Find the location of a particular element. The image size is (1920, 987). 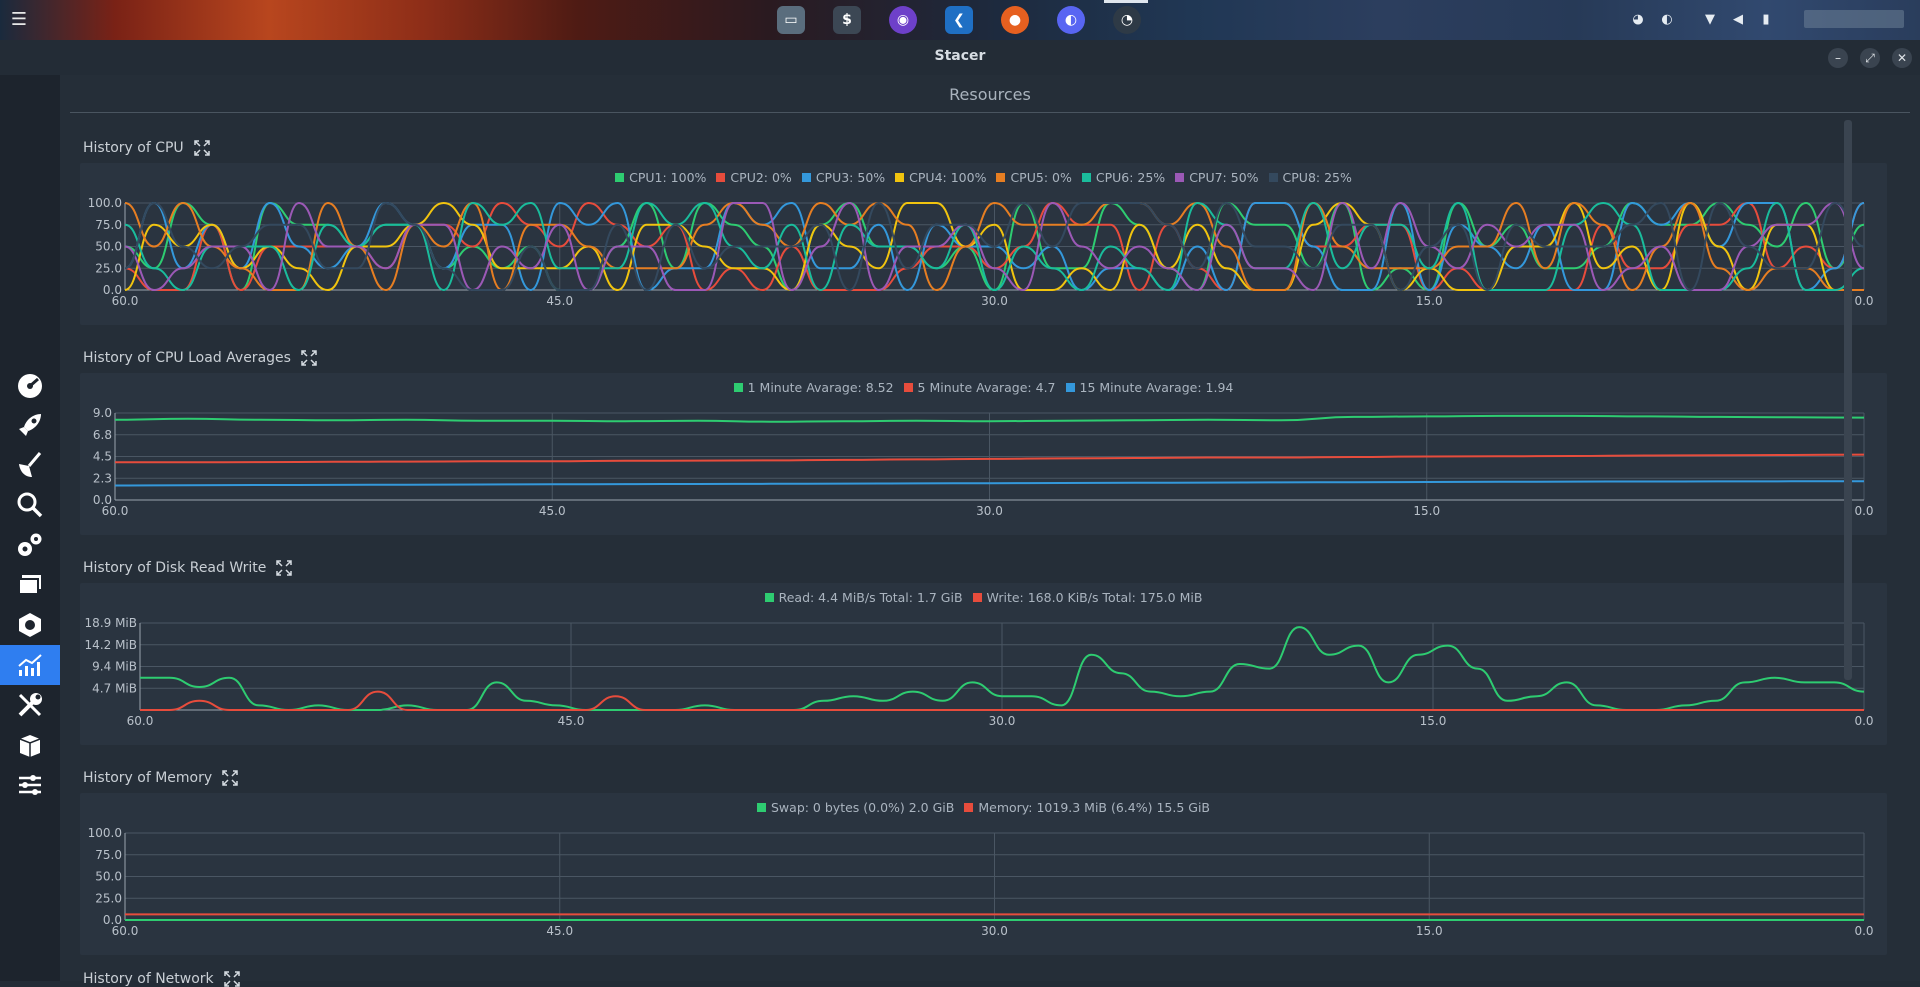

y-tick-label: 2.3 is located at coordinates (102, 478).